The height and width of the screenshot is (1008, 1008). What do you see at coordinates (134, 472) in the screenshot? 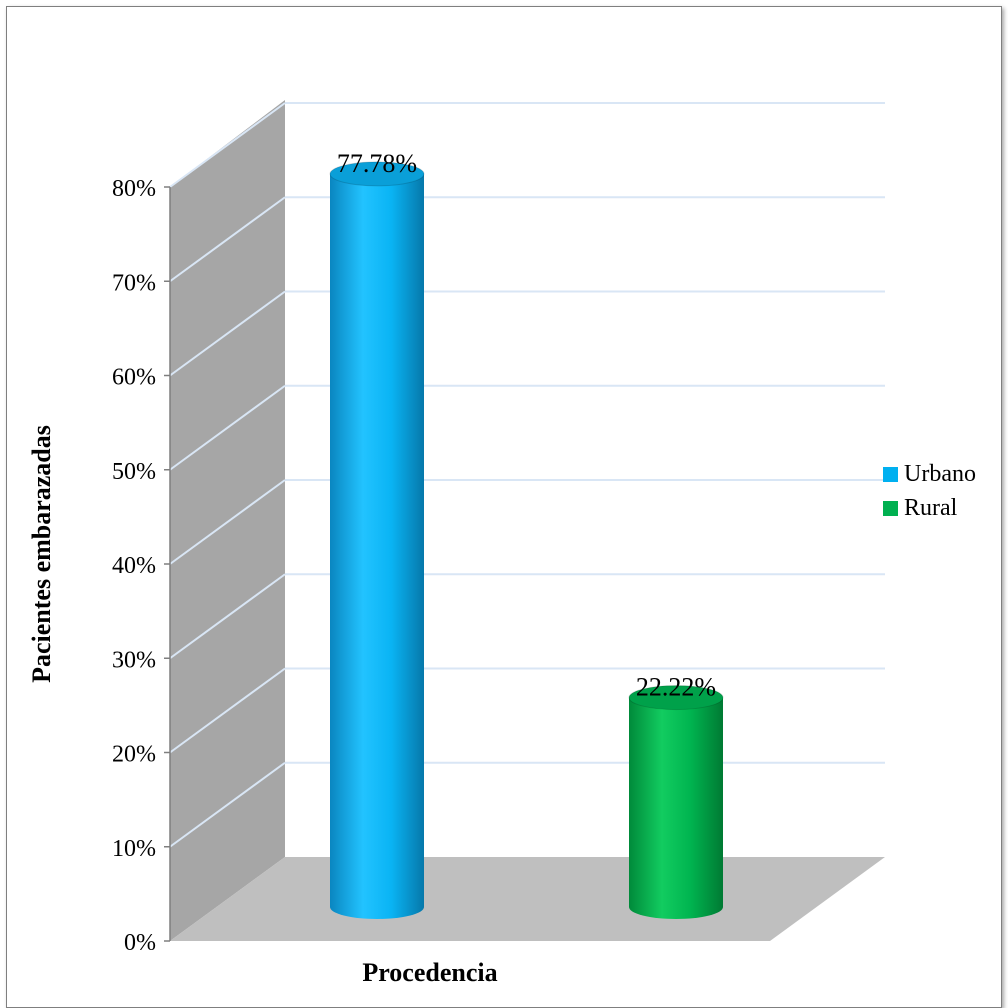
I see `y-tick-label: 50%` at bounding box center [134, 472].